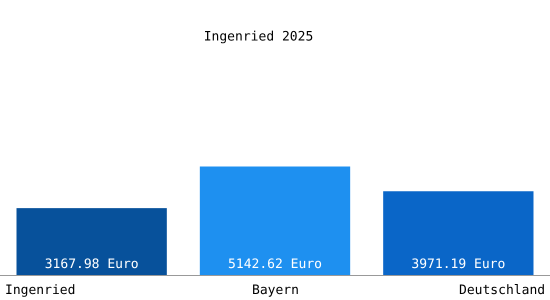 The image size is (550, 300). I want to click on data-label: 3167.98 Euro, so click(91, 264).